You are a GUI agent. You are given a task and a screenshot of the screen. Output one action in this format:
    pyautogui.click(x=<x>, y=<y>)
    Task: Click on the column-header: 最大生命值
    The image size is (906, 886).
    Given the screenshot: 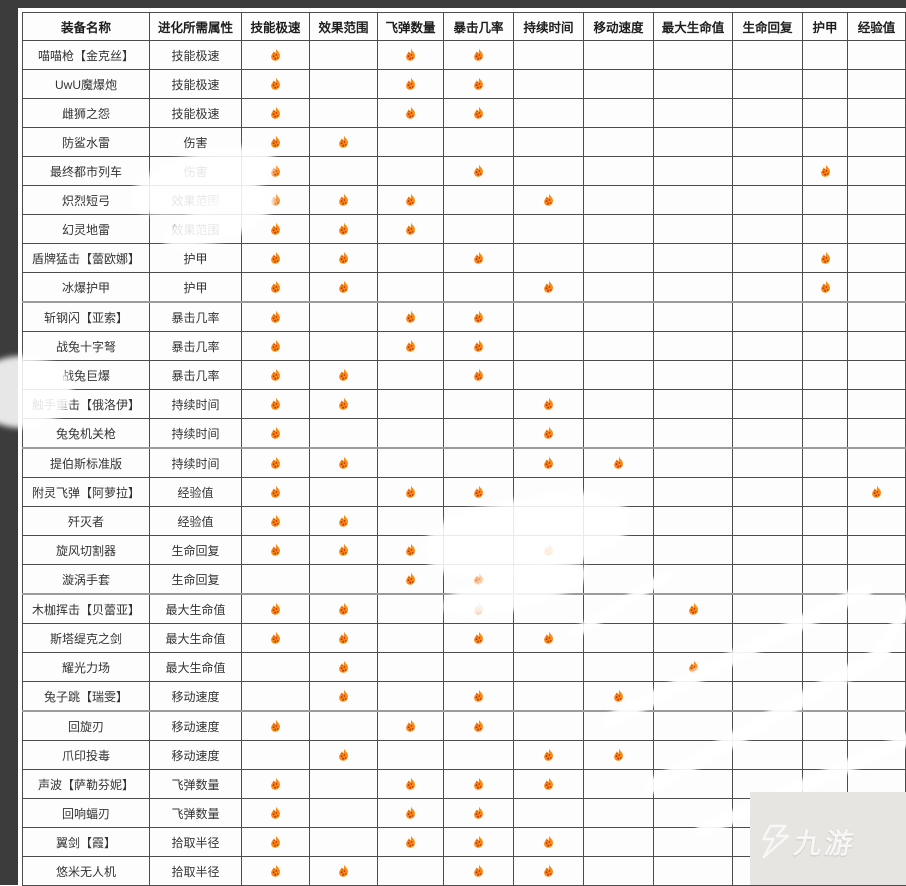 What is the action you would take?
    pyautogui.click(x=693, y=26)
    